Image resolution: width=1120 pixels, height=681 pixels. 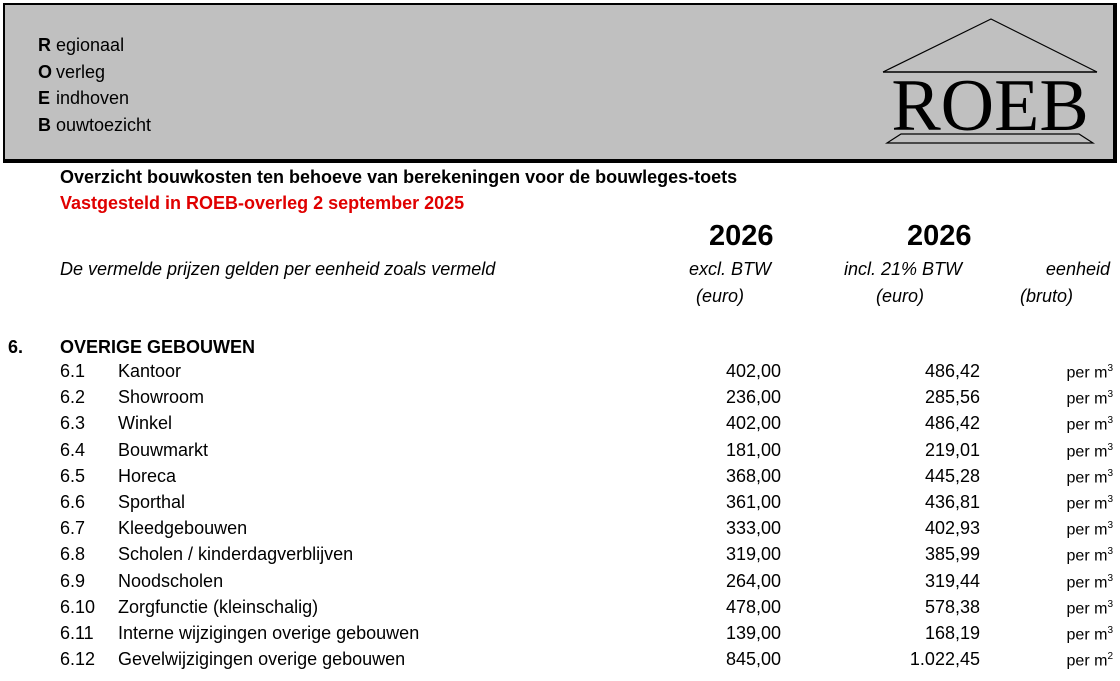 I want to click on price-incl: 578,38, so click(x=952, y=606).